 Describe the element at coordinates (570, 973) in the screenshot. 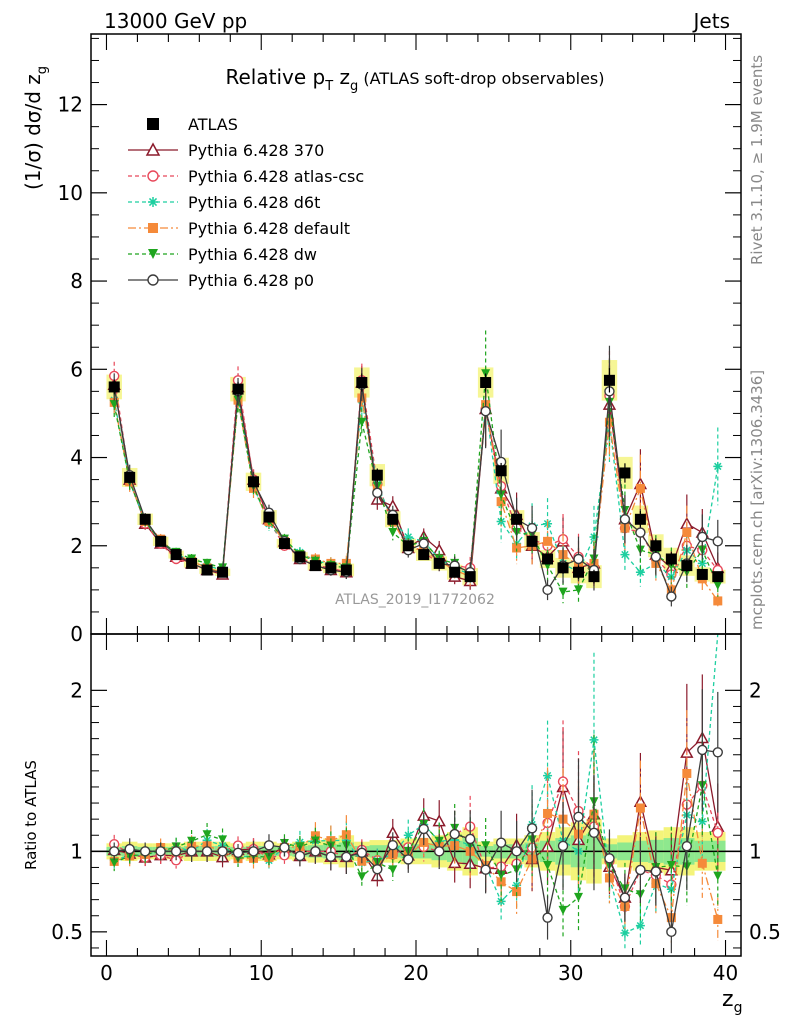

I see `ratio-xtick-label: 30` at that location.